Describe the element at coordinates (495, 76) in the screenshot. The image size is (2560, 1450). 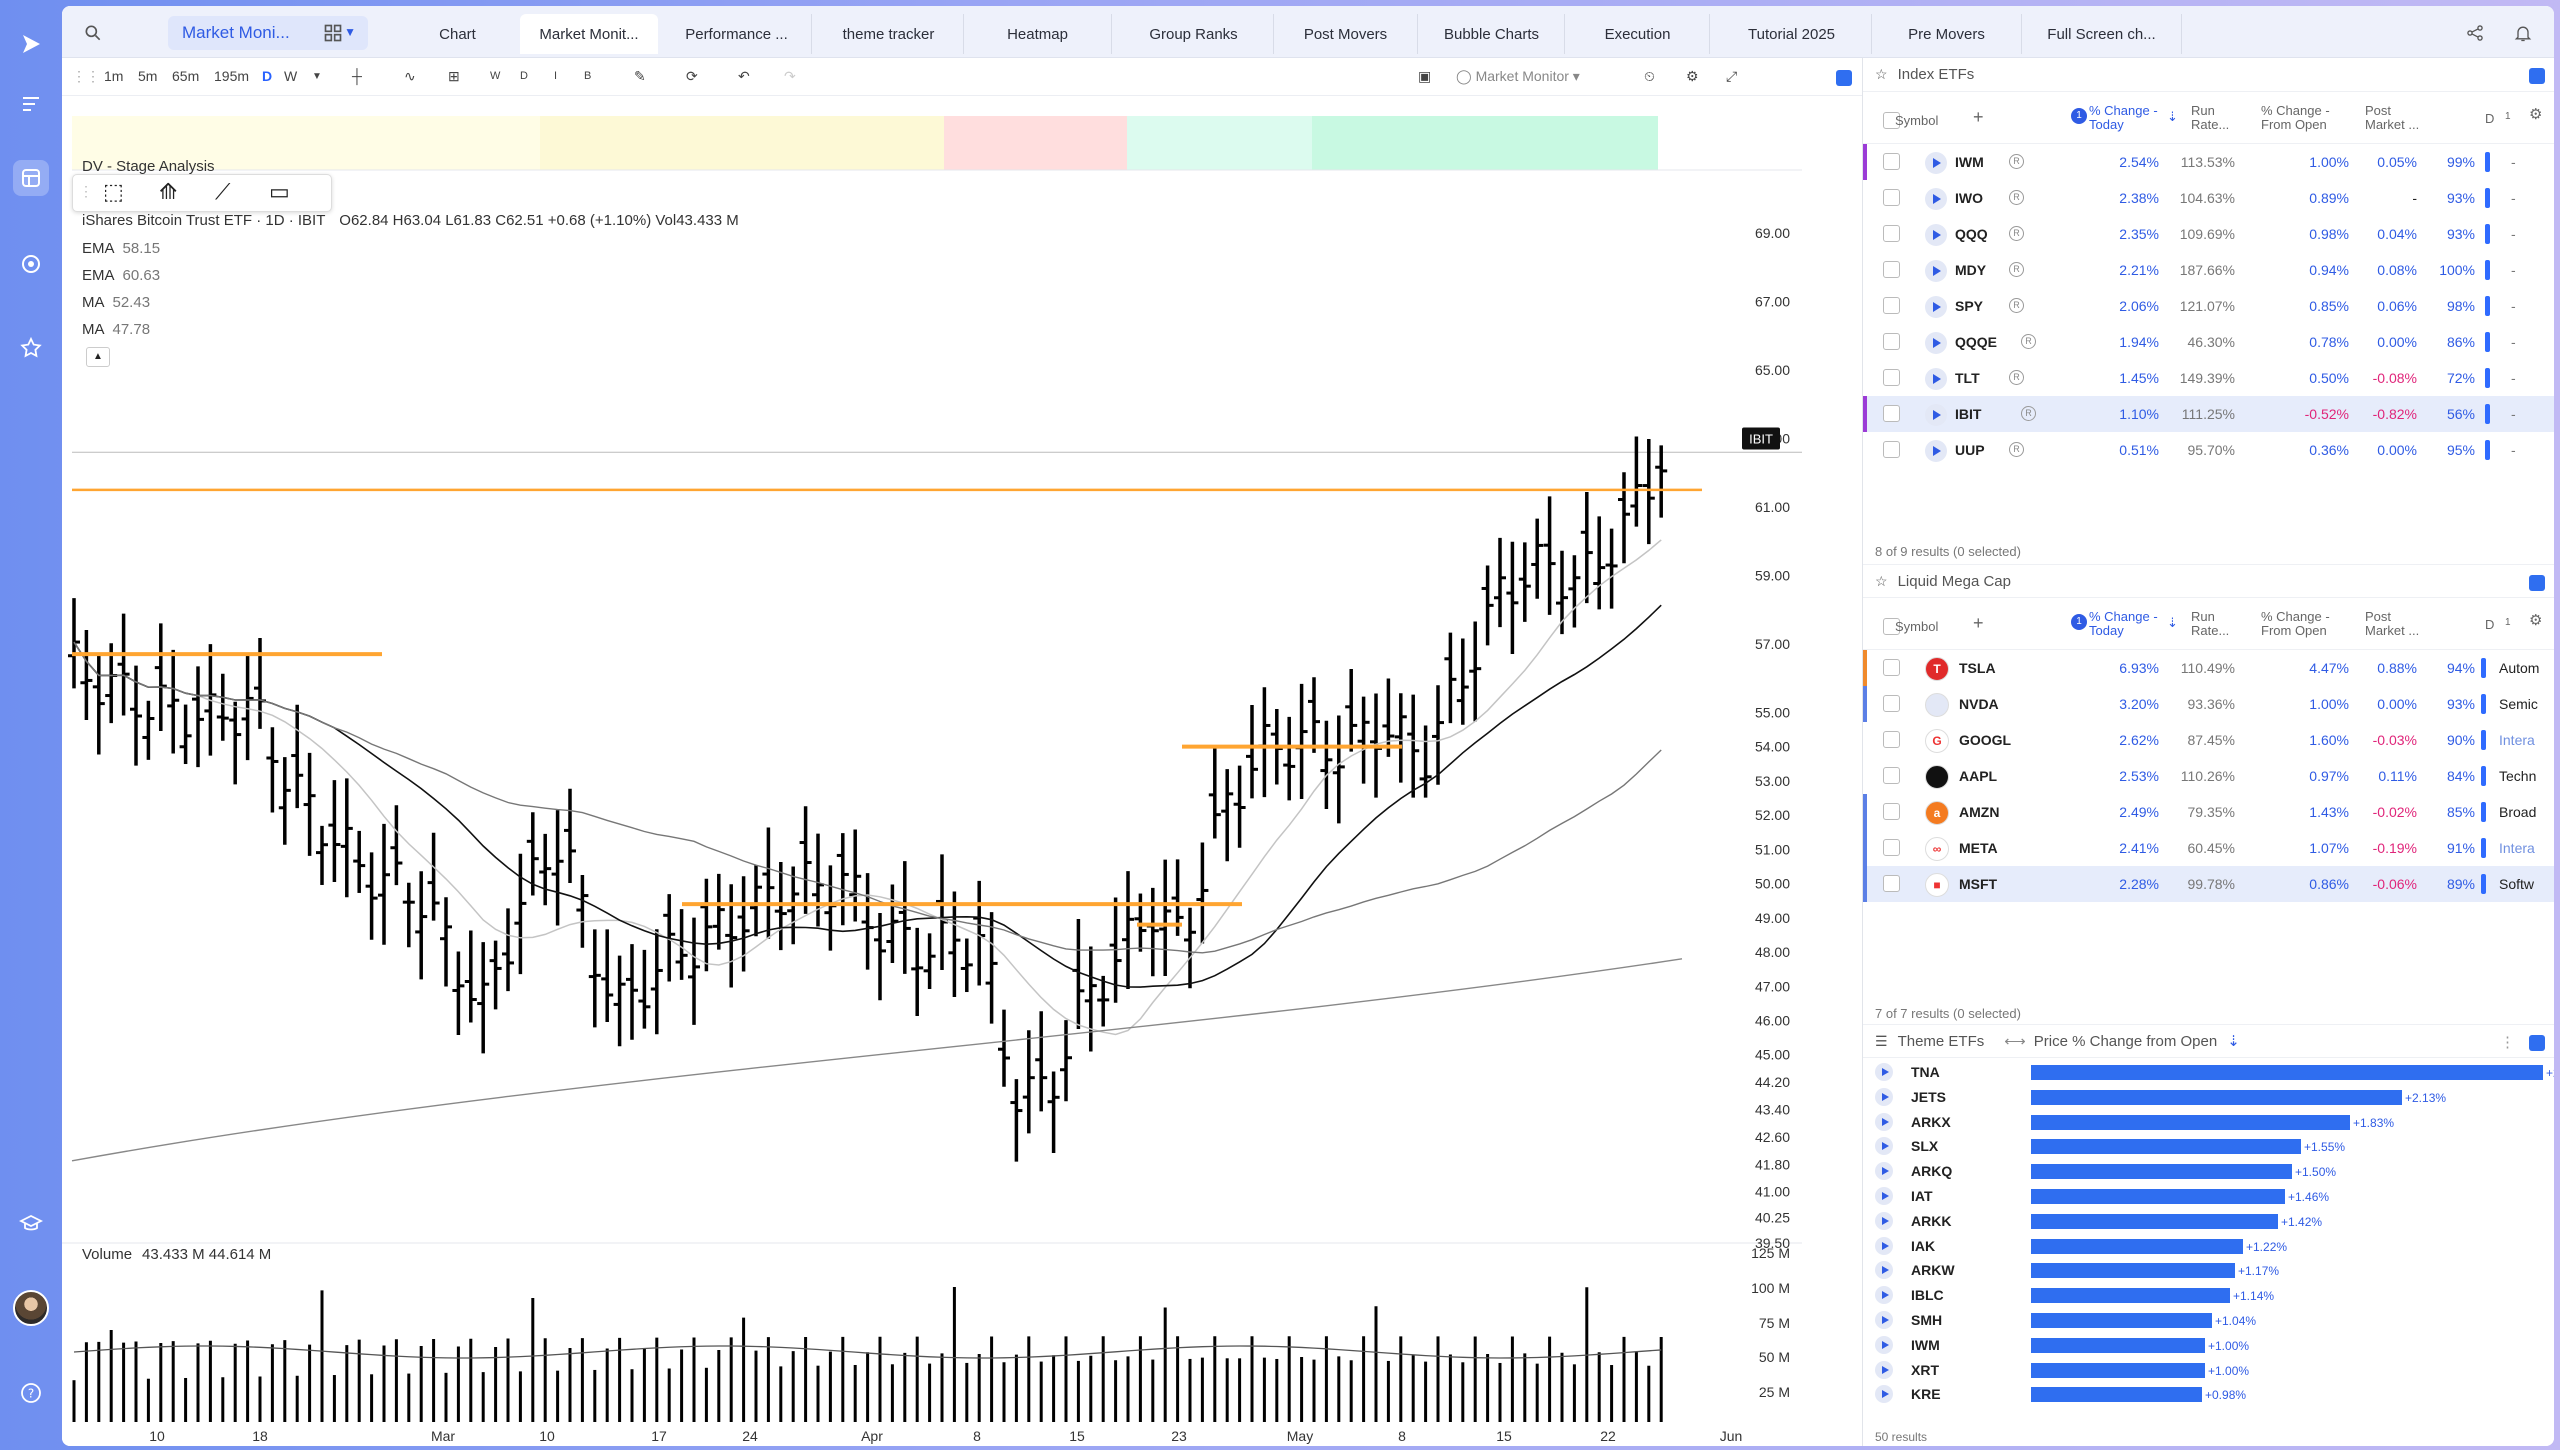
I see `bar-w-toggle: W` at that location.